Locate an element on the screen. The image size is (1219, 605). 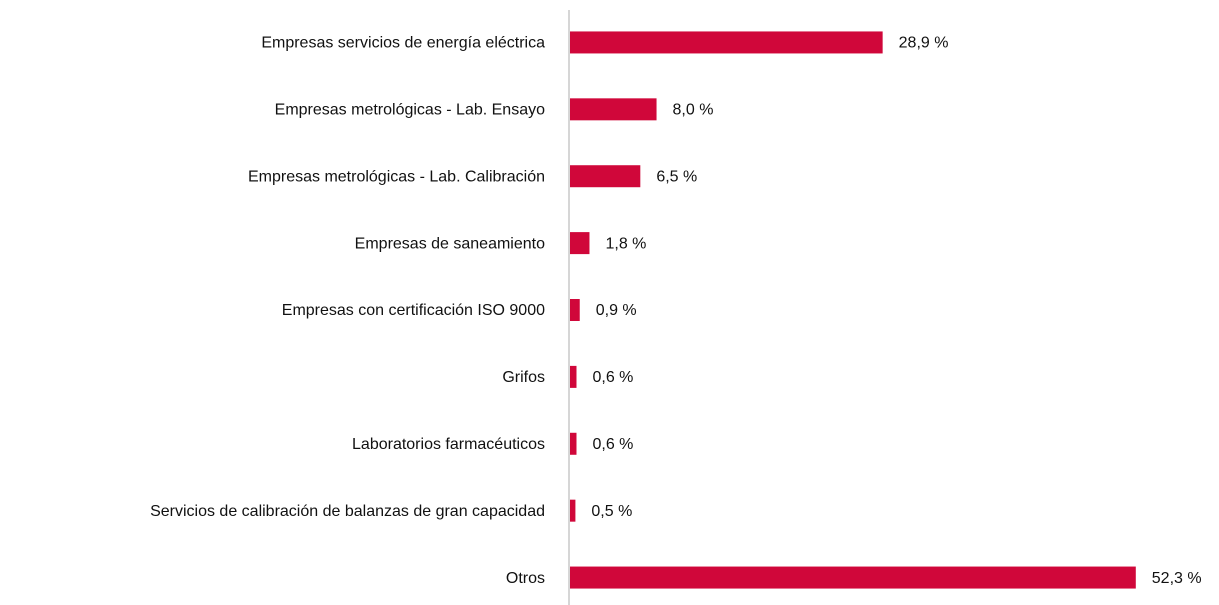
category-label: Otros is located at coordinates (525, 578).